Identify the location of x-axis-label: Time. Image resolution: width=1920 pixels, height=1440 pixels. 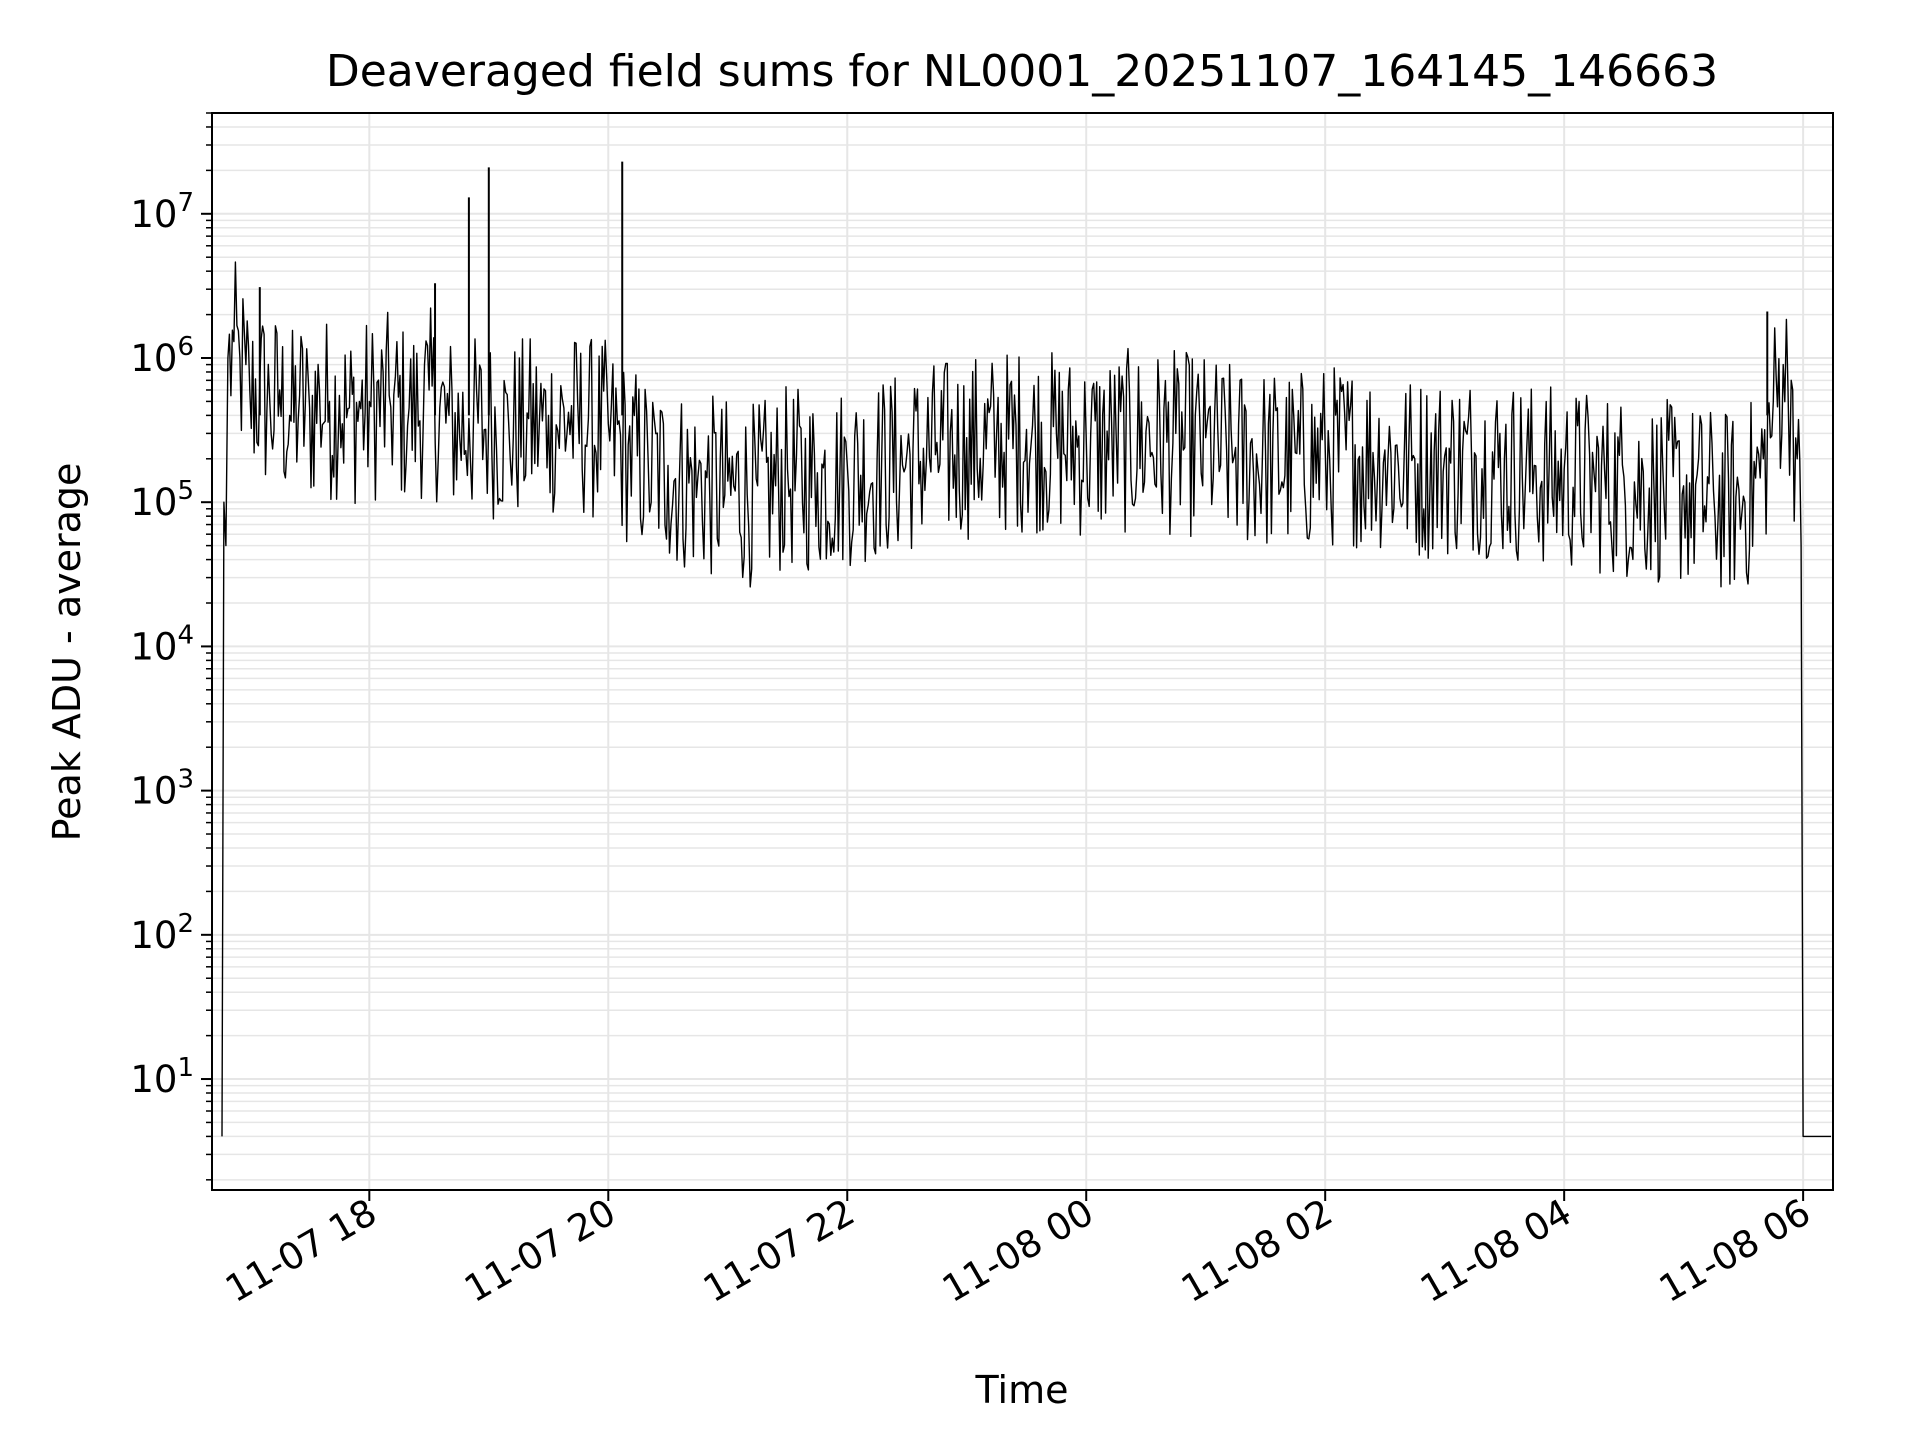
(1022, 1390).